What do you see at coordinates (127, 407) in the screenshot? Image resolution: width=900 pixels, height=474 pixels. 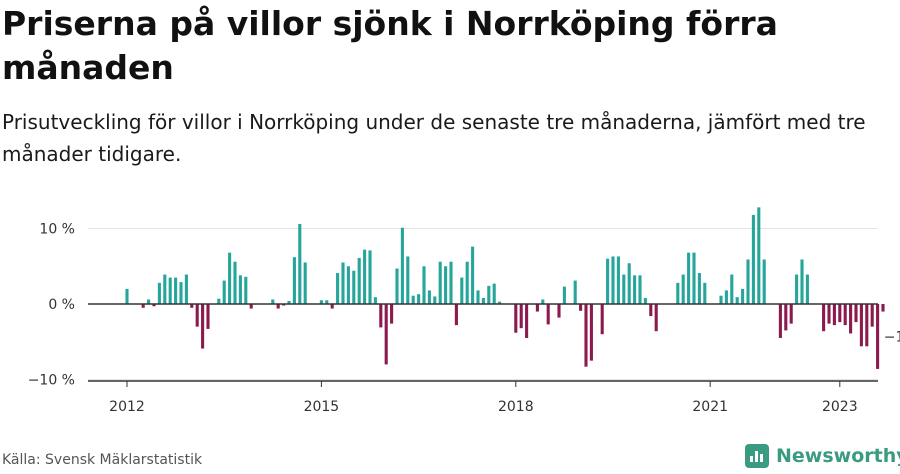 I see `x-tick-label: 2012` at bounding box center [127, 407].